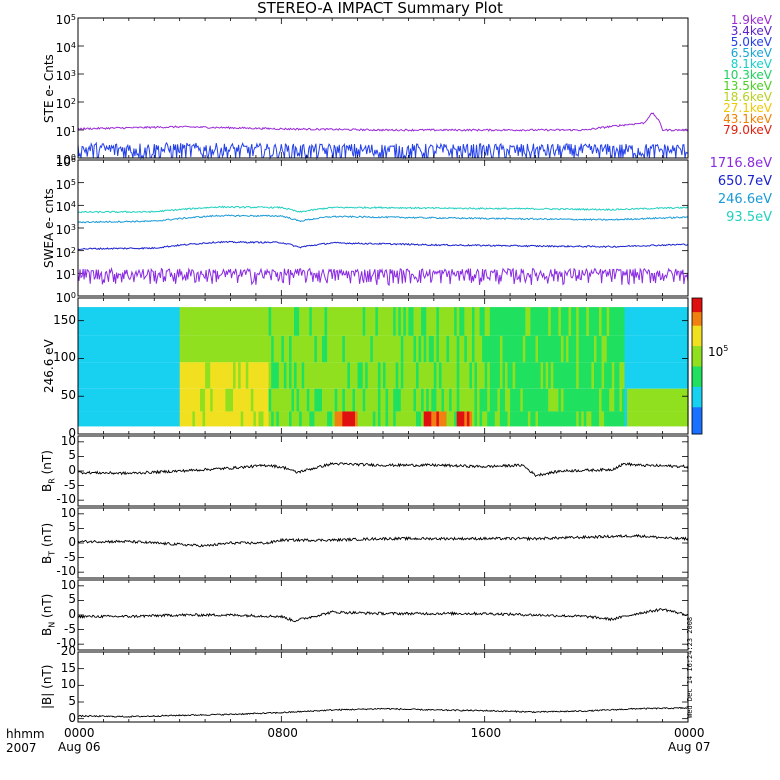  I want to click on br-ytick-label: -5, so click(70, 484).